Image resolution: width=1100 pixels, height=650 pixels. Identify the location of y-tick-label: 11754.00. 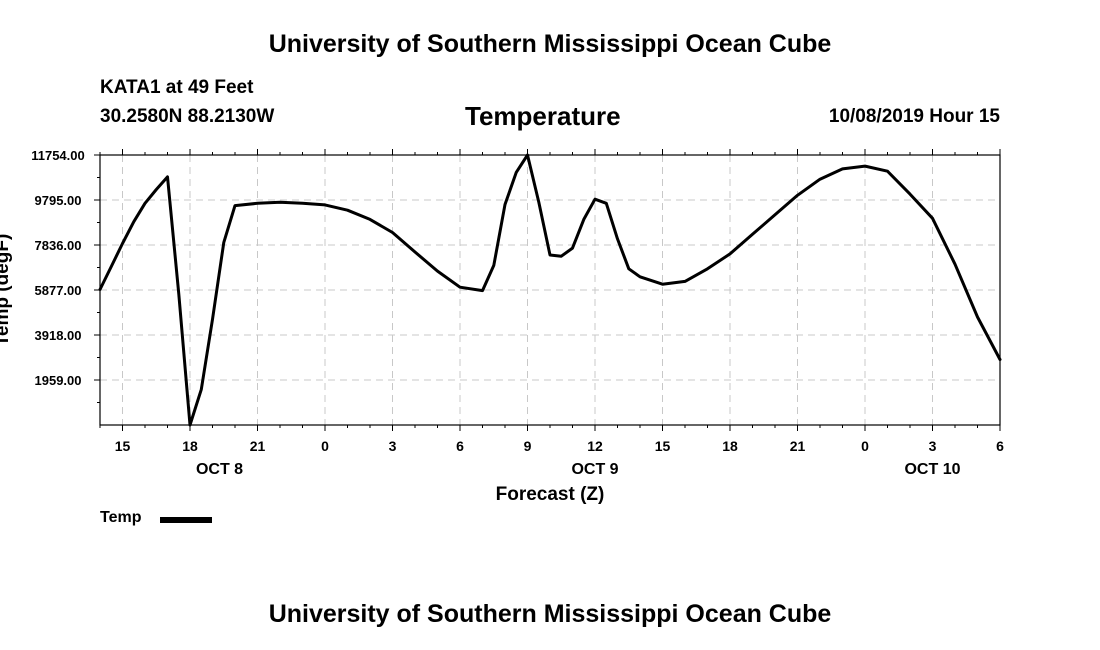
(58, 155).